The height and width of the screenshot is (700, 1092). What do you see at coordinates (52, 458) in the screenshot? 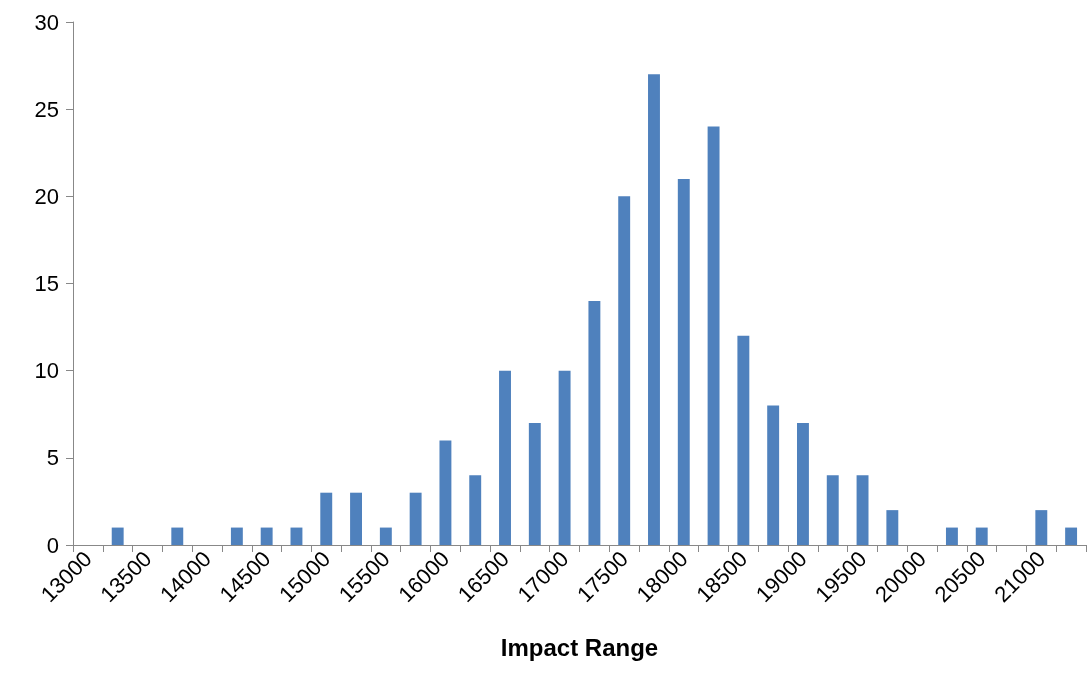
I see `y-tick-label: 5` at bounding box center [52, 458].